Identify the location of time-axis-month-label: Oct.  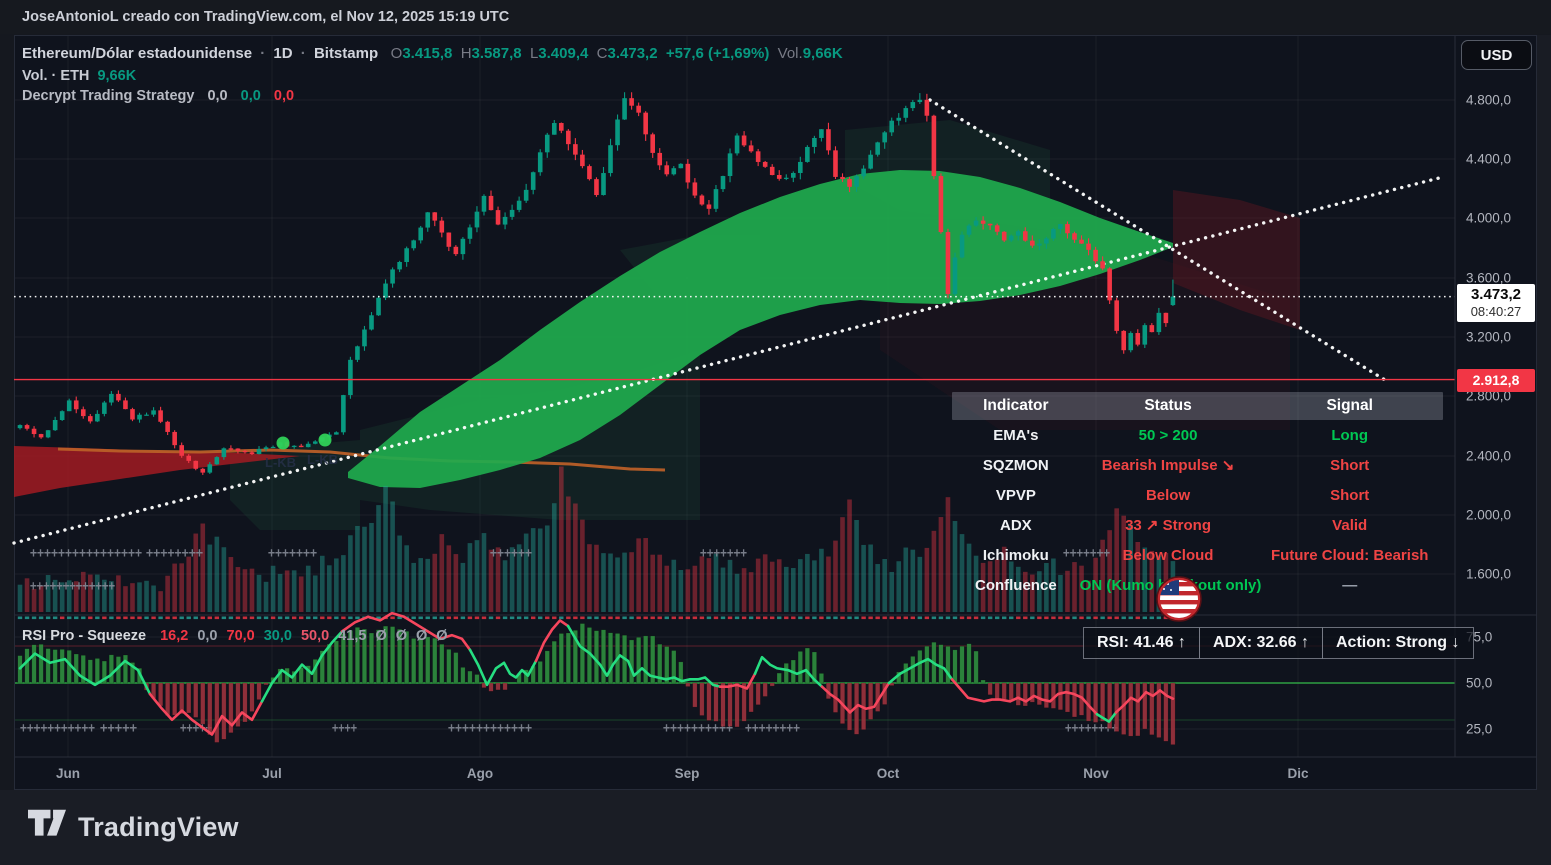
(888, 773).